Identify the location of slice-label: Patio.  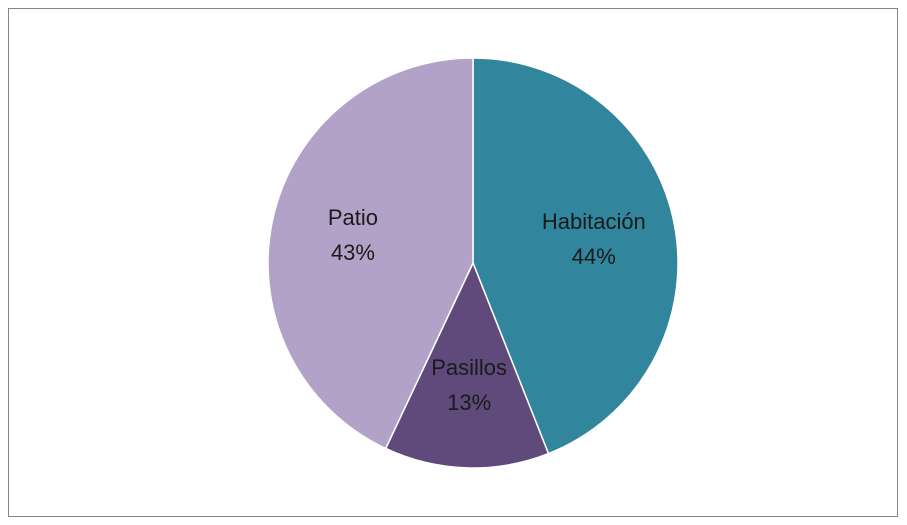
(353, 217).